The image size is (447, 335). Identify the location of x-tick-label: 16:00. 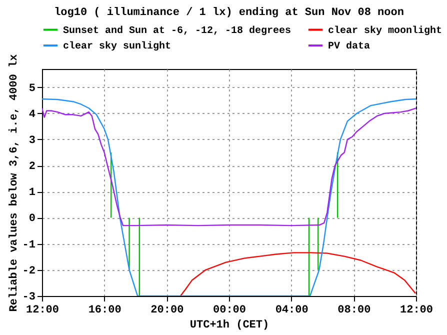
(105, 310).